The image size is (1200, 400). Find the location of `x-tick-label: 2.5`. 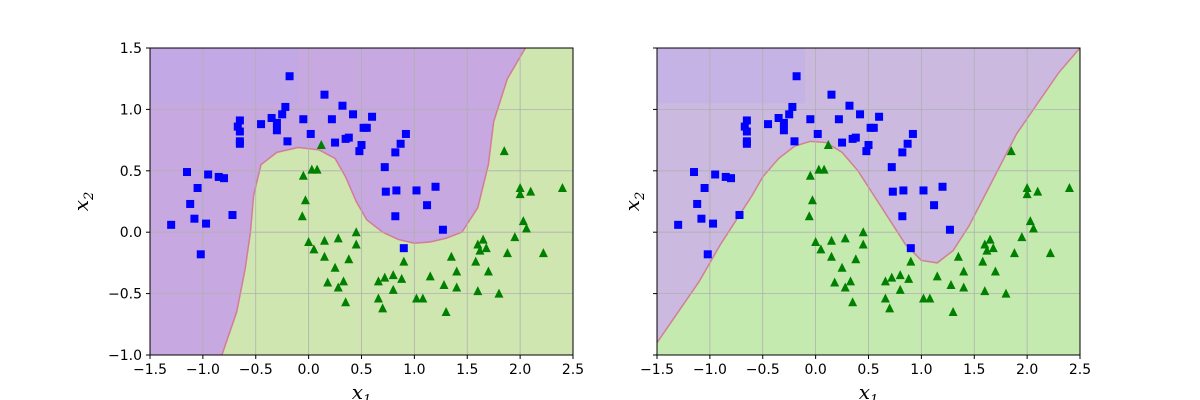

x-tick-label: 2.5 is located at coordinates (1080, 370).